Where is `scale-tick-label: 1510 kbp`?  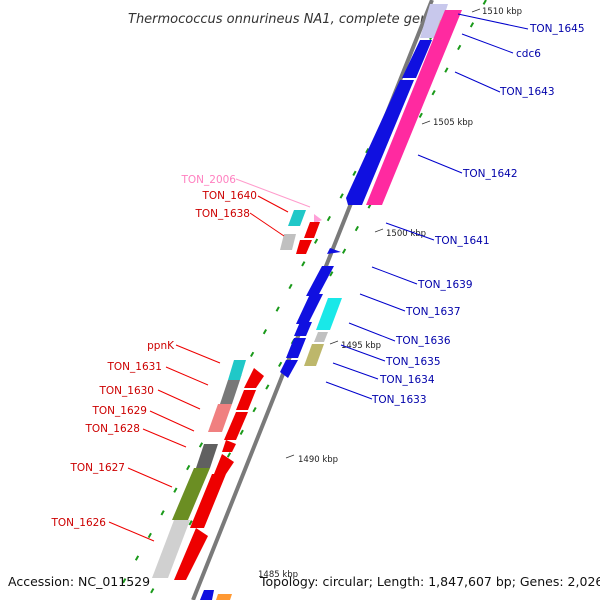
scale-tick-label: 1510 kbp is located at coordinates (502, 12).